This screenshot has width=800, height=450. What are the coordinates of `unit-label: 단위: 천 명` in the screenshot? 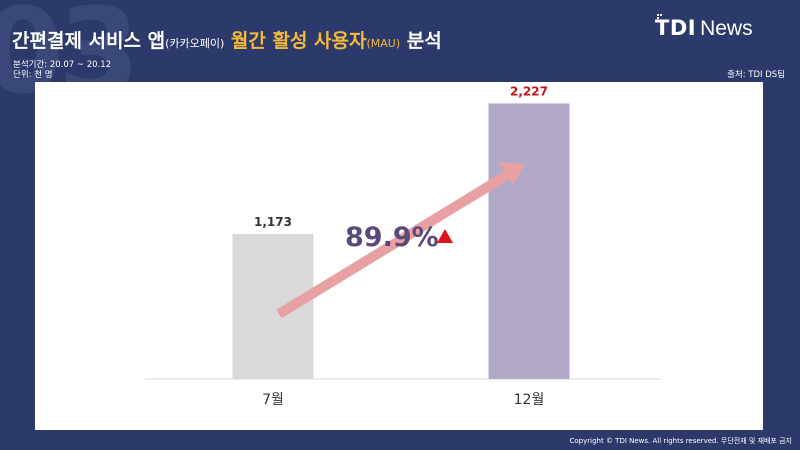 It's located at (33, 75).